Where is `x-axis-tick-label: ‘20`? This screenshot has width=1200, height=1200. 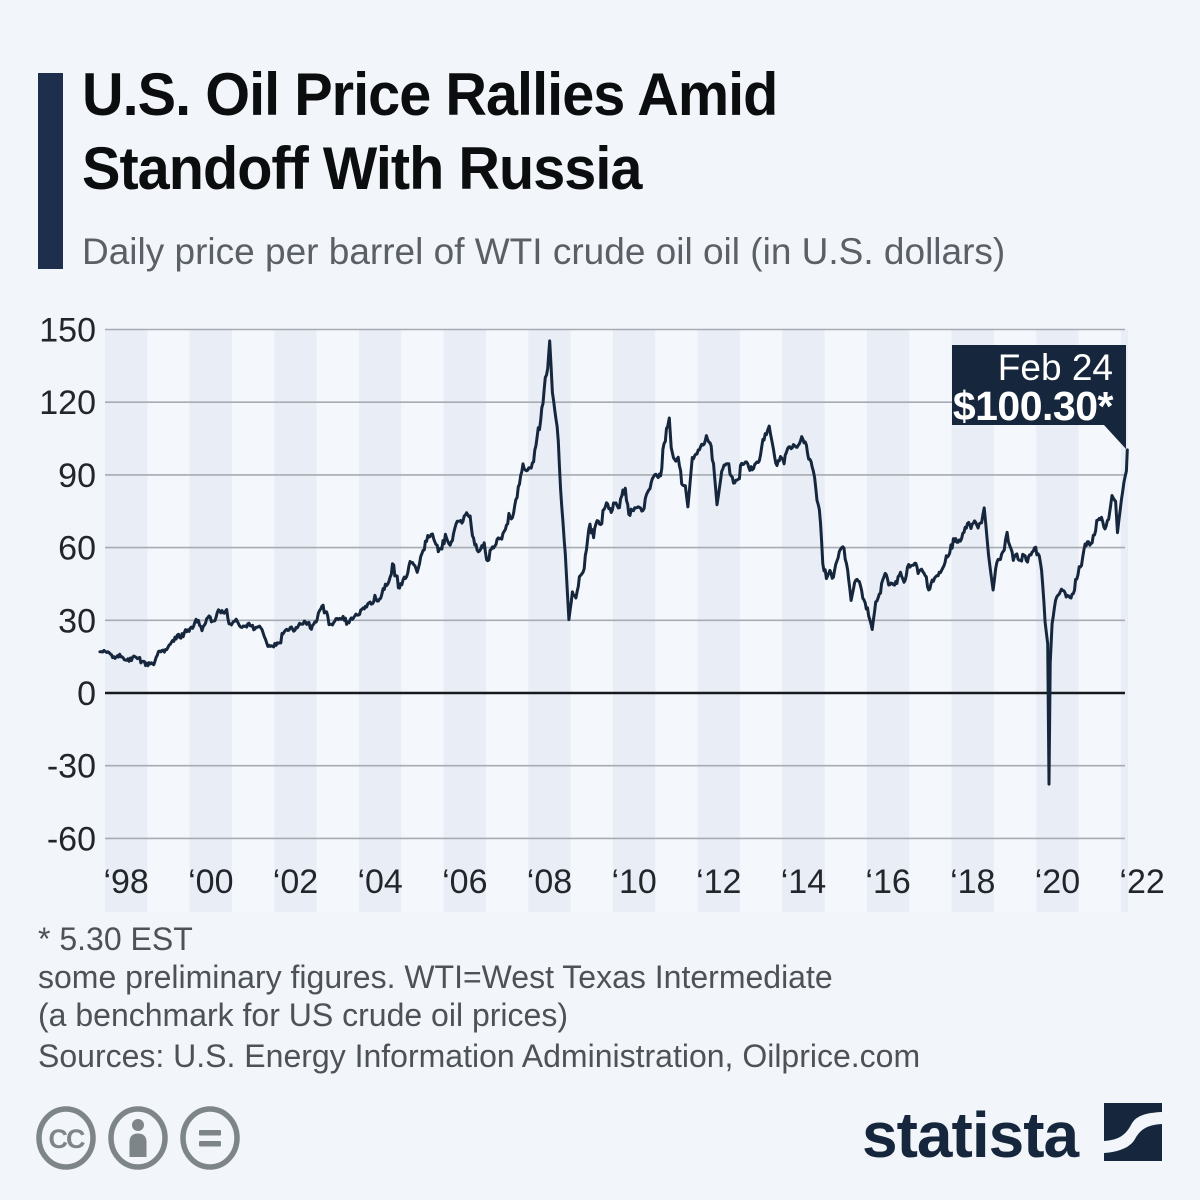
x-axis-tick-label: ‘20 is located at coordinates (1057, 882).